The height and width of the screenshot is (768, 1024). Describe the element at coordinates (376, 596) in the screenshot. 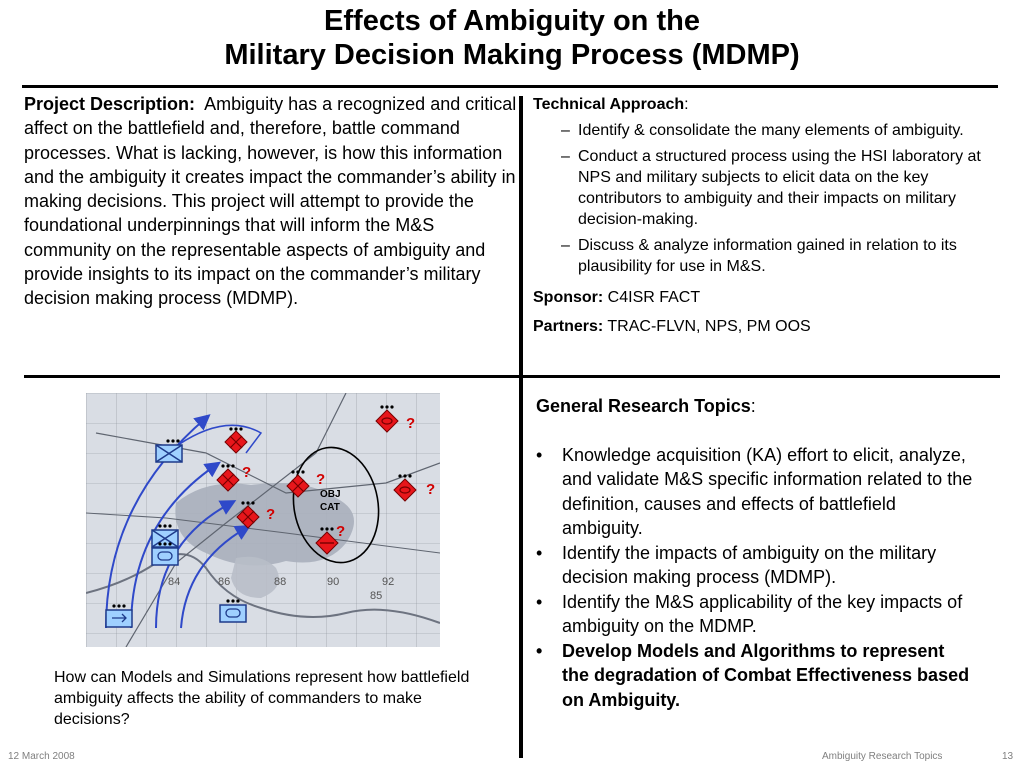

I see `grid-label: 85` at that location.